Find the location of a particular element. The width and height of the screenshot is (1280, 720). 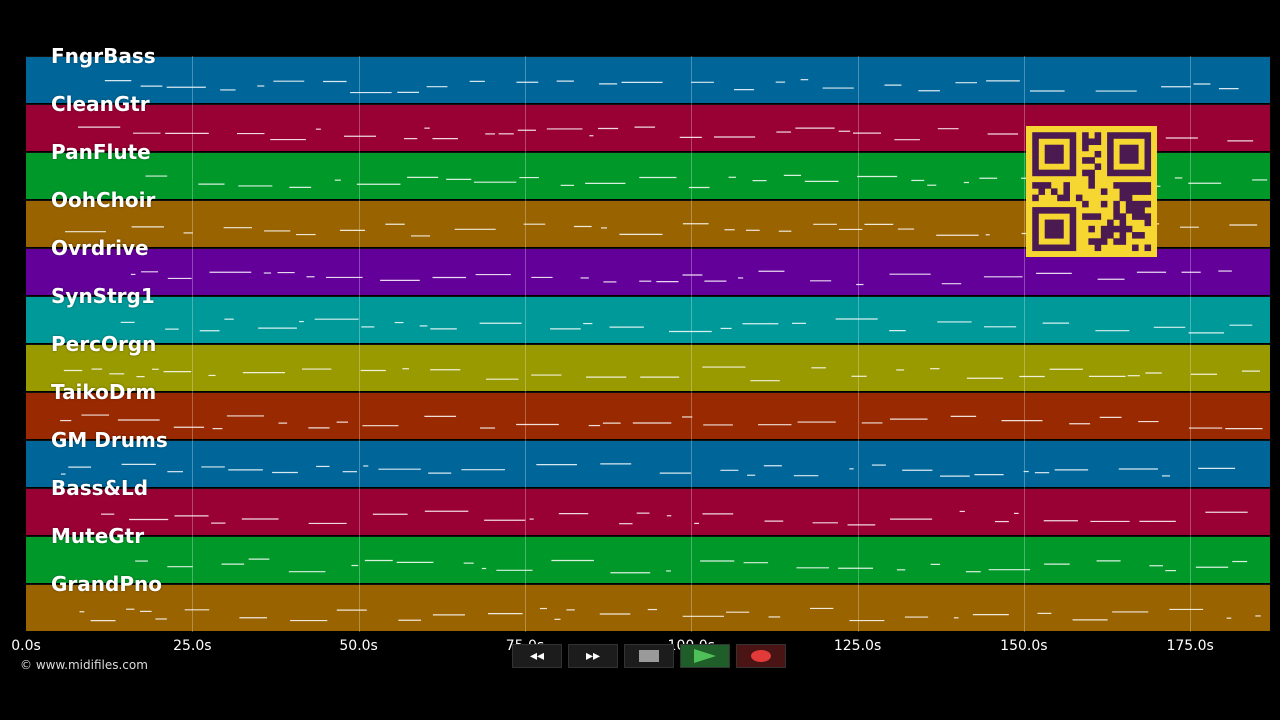

track-label: FngrBass is located at coordinates (103, 56).